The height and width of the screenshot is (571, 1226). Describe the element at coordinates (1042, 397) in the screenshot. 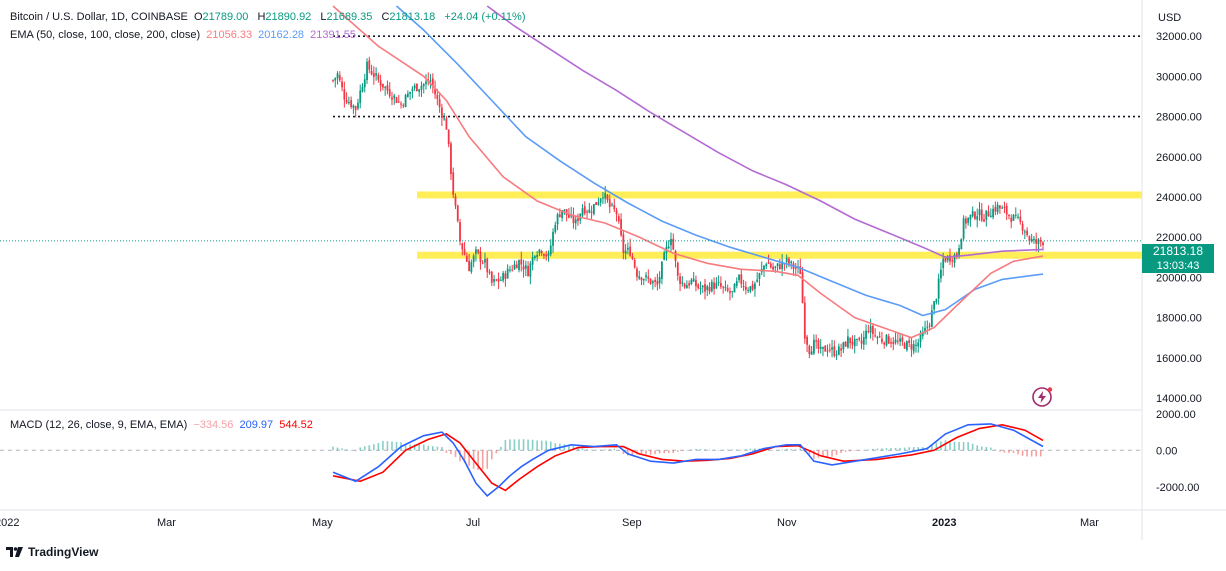

I see `flash-icon` at that location.